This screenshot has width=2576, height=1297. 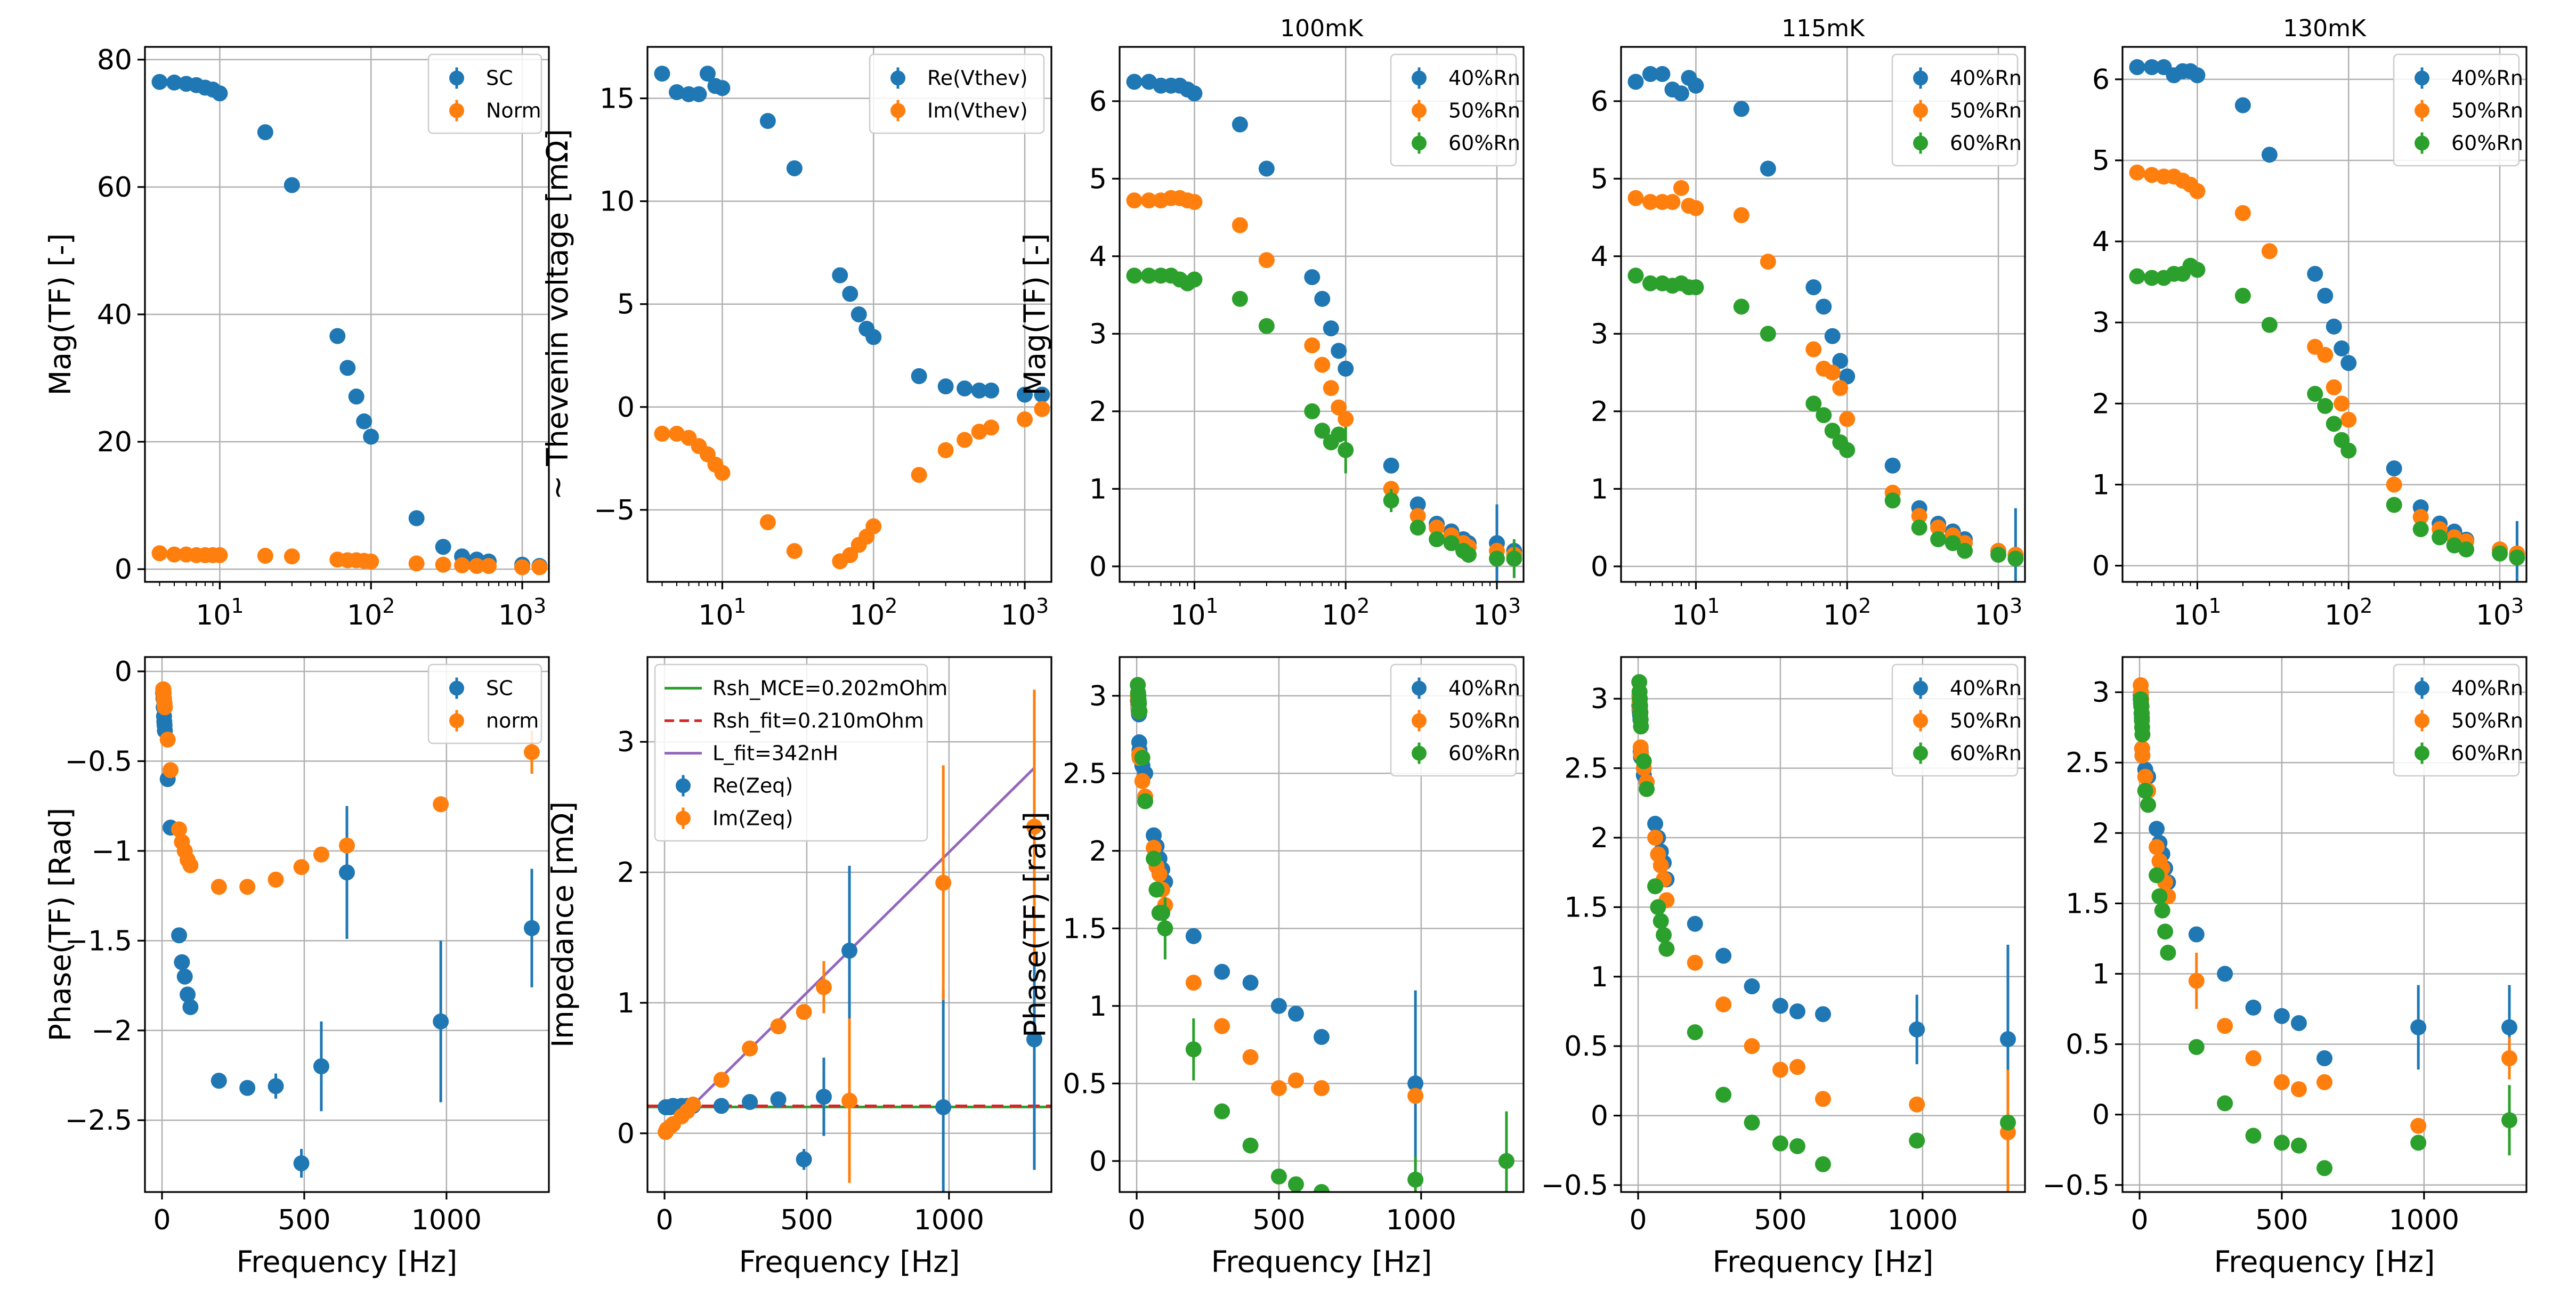 What do you see at coordinates (304, 1220) in the screenshot?
I see `x-tick-label: 500` at bounding box center [304, 1220].